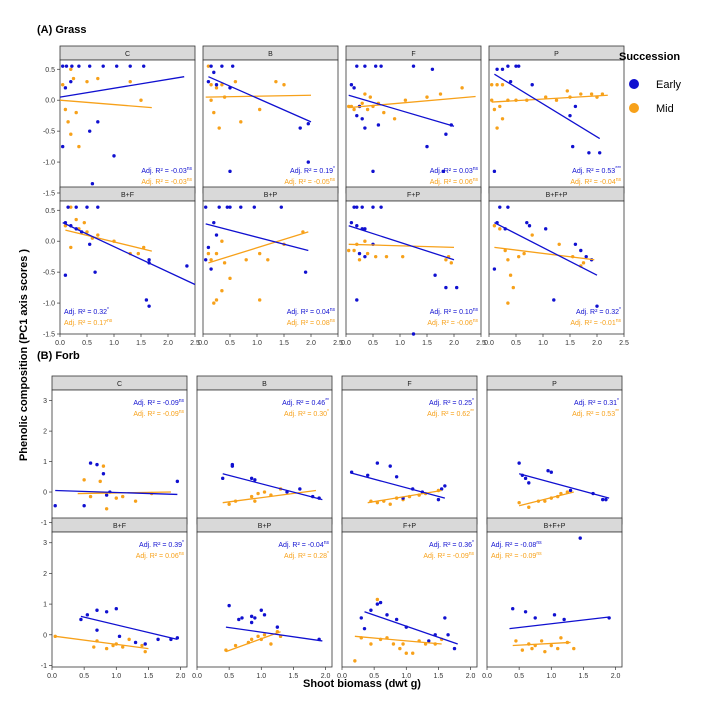 The width and height of the screenshot is (708, 709). I want to click on early-r2-significance: ns, so click(476, 310).